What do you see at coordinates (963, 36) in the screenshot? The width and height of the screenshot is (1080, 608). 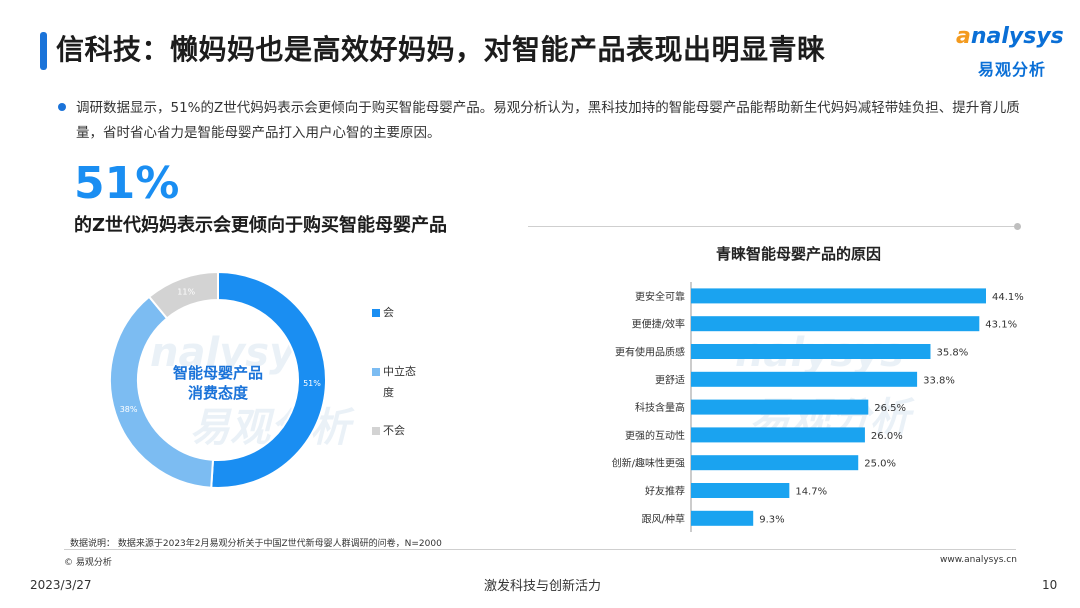 I see `logo-wordmark-prefix: a` at bounding box center [963, 36].